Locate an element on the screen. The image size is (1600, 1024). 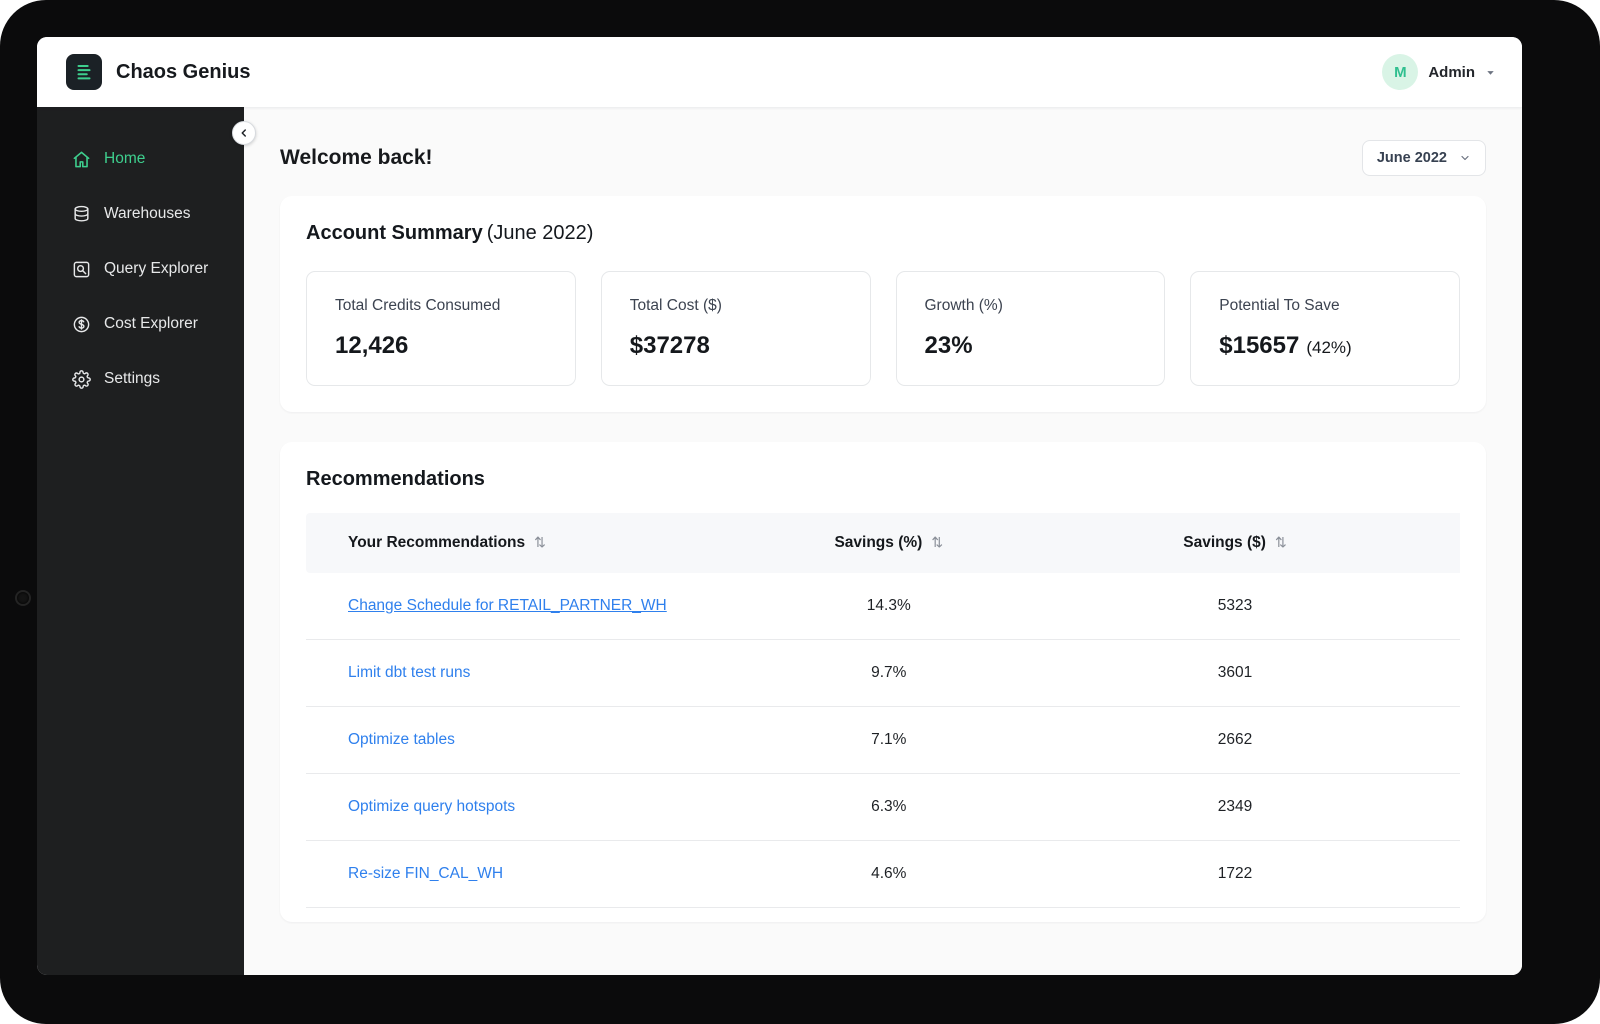
sidebar-item-settings: Settings is located at coordinates (140, 379).